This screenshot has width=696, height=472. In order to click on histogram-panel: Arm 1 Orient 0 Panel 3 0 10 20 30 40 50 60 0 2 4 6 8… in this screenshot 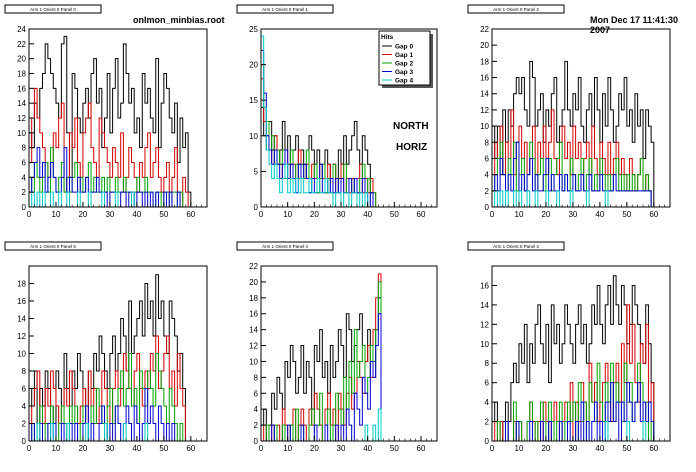, I will do `click(569, 347)`.